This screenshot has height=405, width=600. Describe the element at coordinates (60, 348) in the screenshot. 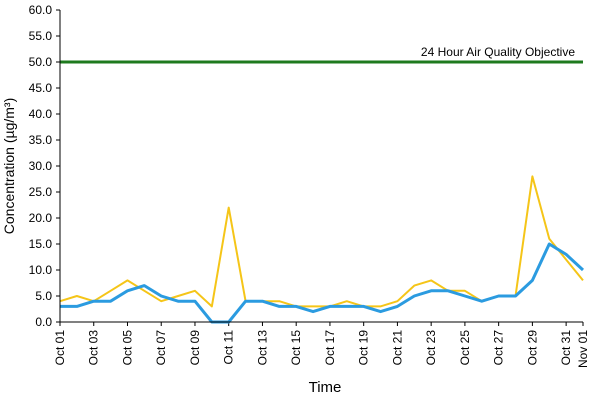

I see `x-tick-label: Oct 01` at that location.